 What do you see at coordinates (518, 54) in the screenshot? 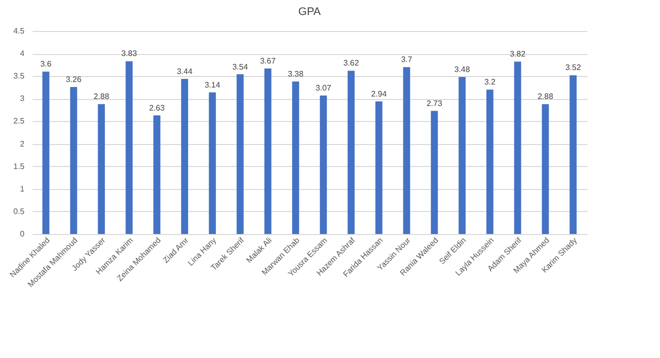
I see `data-label: 3.82` at bounding box center [518, 54].